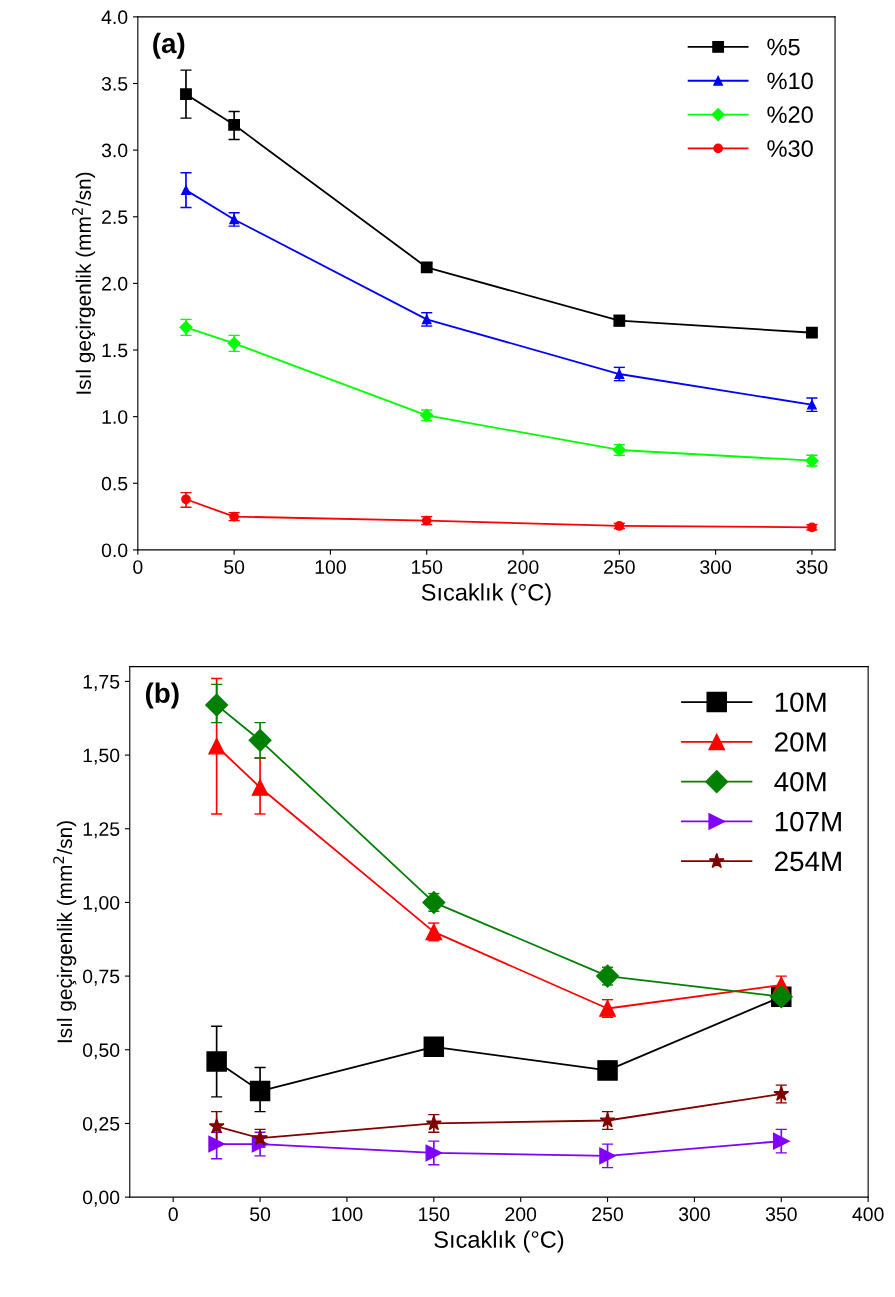 The height and width of the screenshot is (1297, 895). I want to click on y-tick-label: 1,25, so click(101, 830).